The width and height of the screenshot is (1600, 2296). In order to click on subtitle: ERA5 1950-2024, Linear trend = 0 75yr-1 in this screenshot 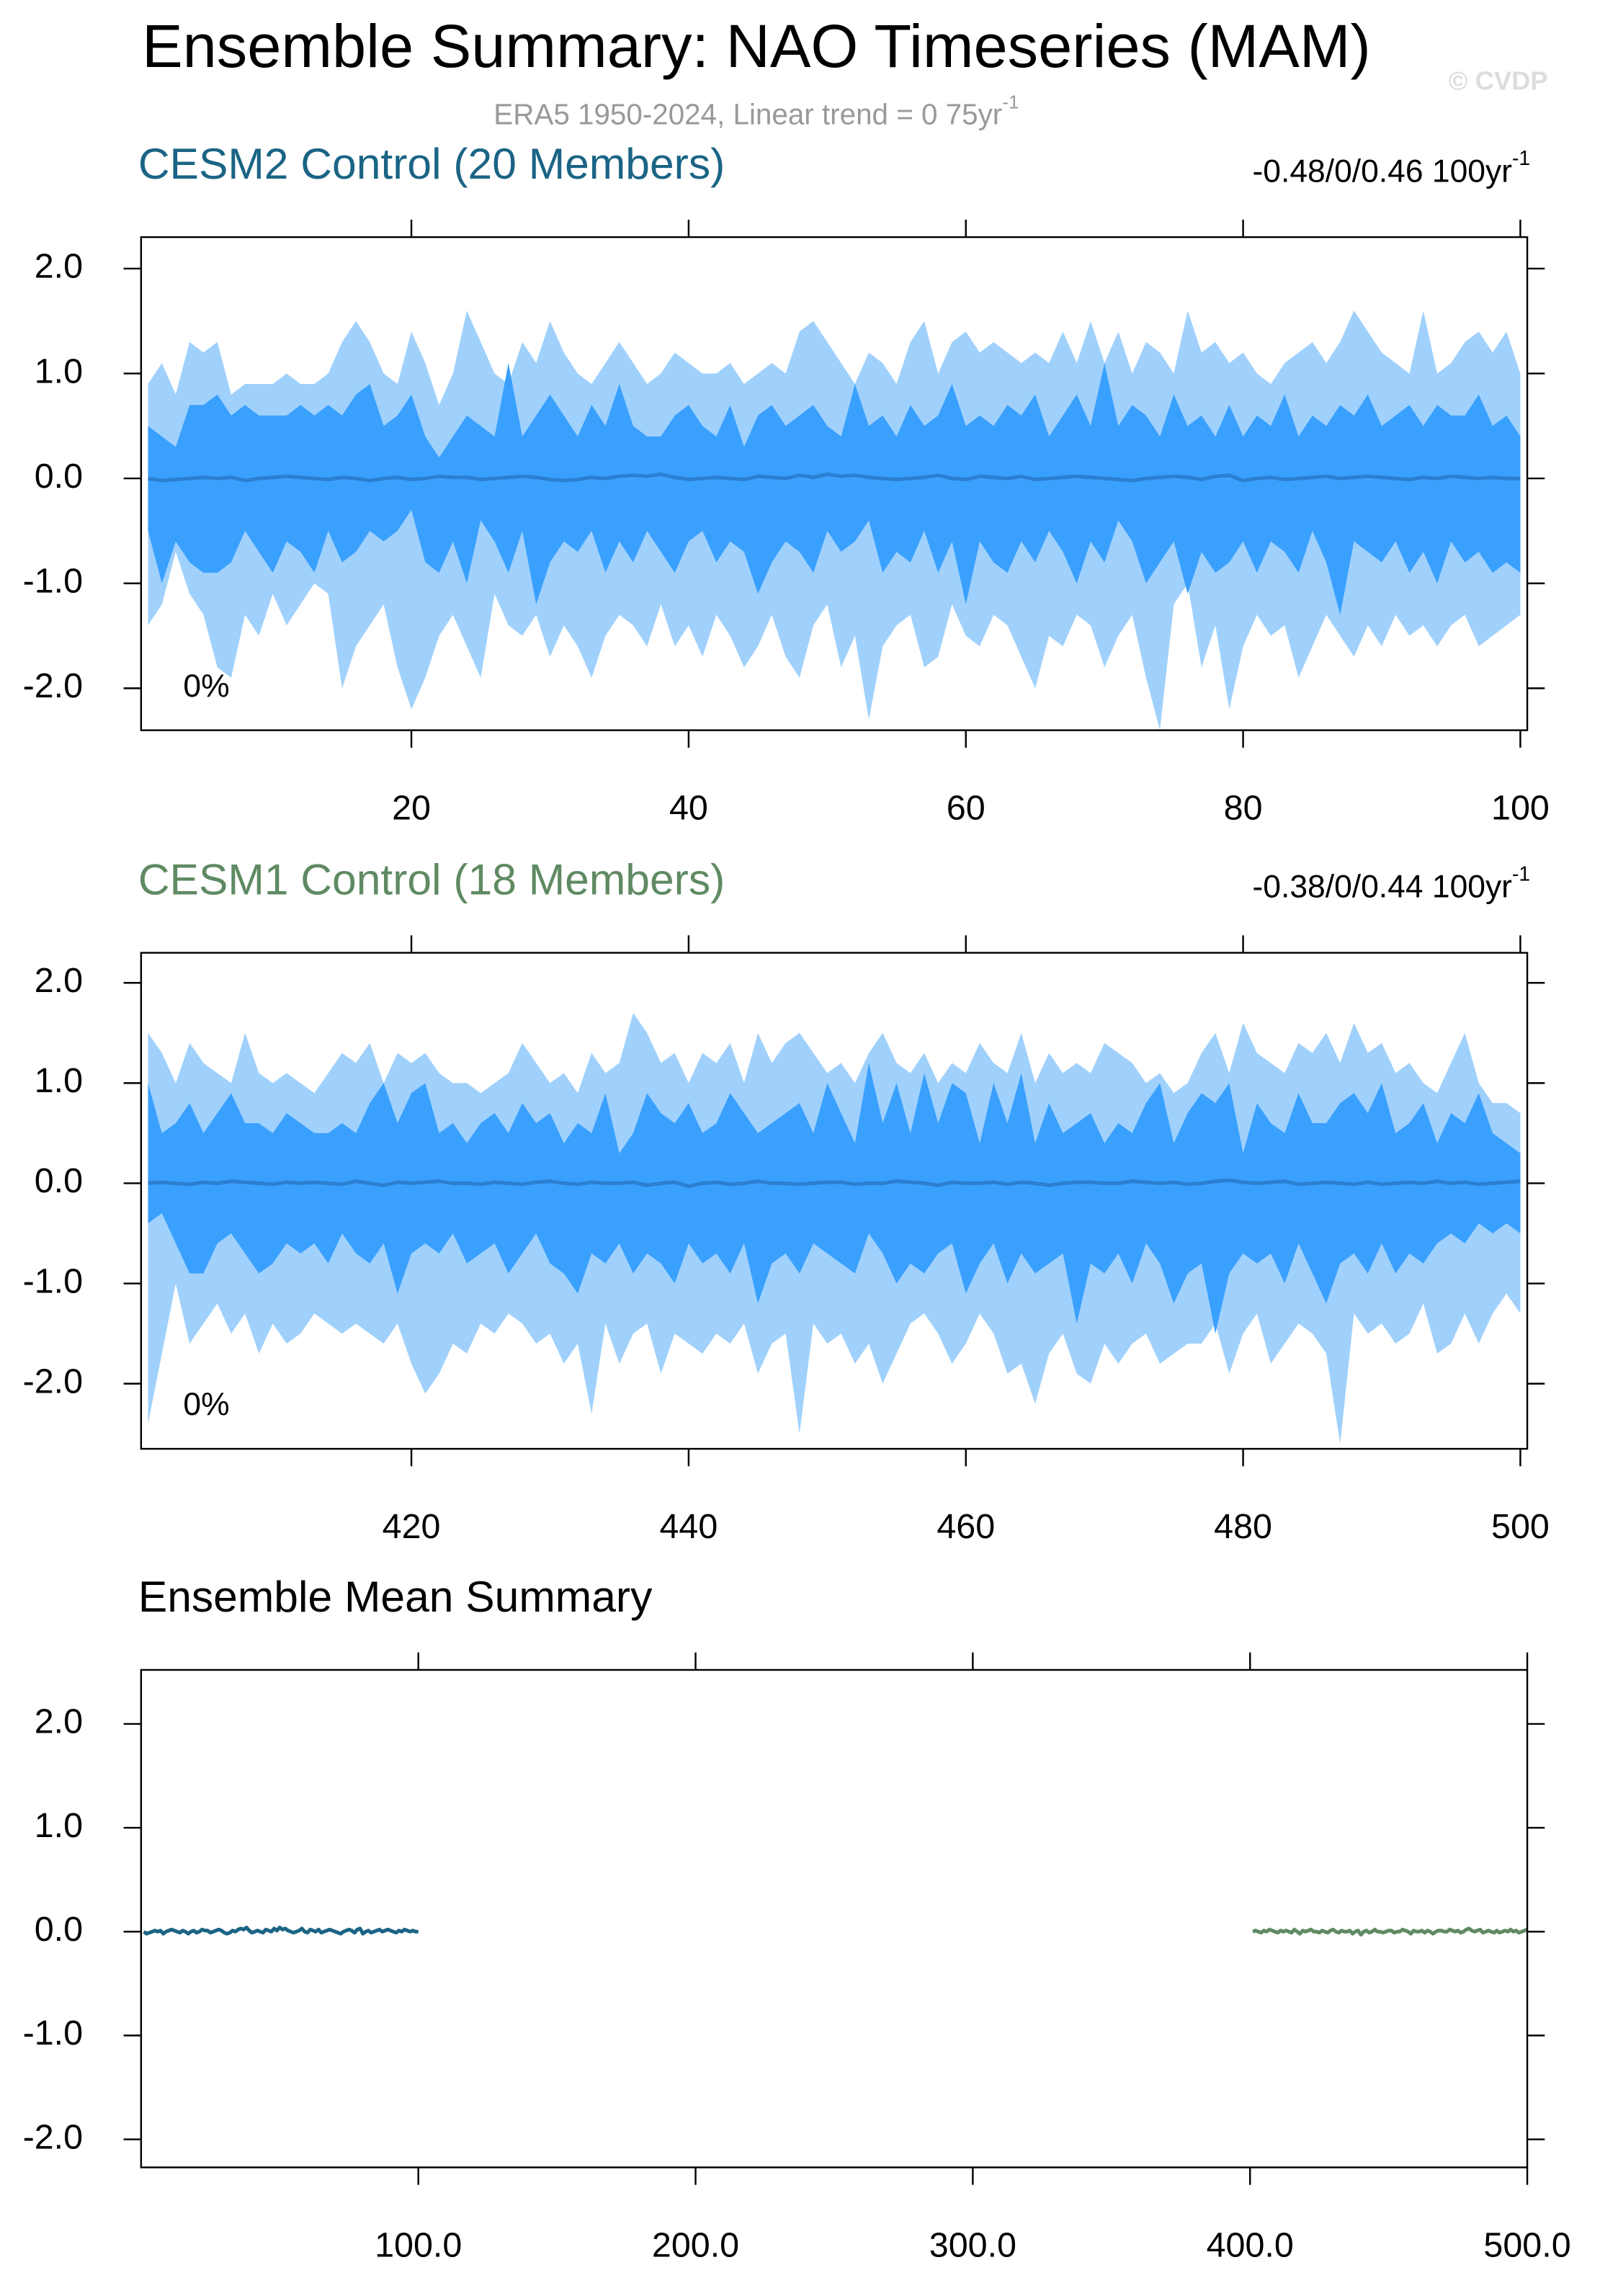, I will do `click(756, 110)`.